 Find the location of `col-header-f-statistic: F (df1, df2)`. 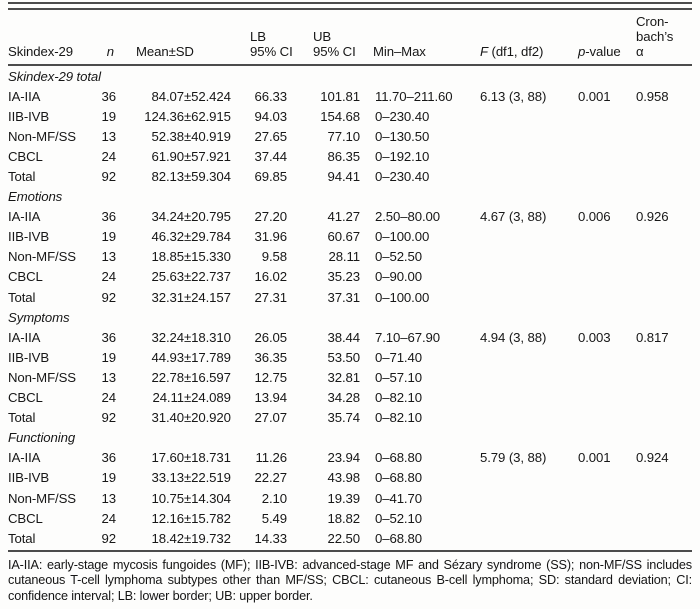

col-header-f-statistic: F (df1, df2) is located at coordinates (527, 38).